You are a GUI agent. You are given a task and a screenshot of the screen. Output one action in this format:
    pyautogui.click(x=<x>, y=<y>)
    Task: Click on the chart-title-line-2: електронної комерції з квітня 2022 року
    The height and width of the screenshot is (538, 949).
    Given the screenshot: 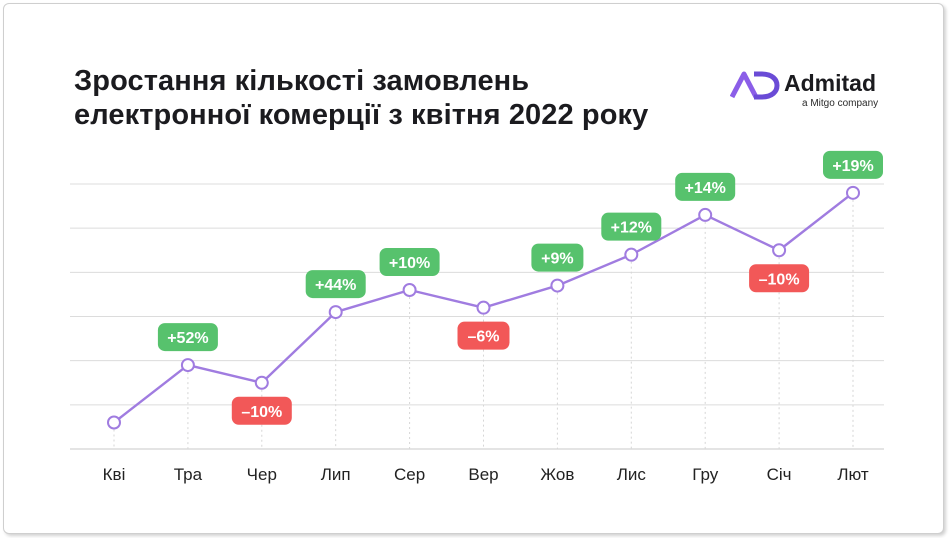 What is the action you would take?
    pyautogui.click(x=361, y=115)
    